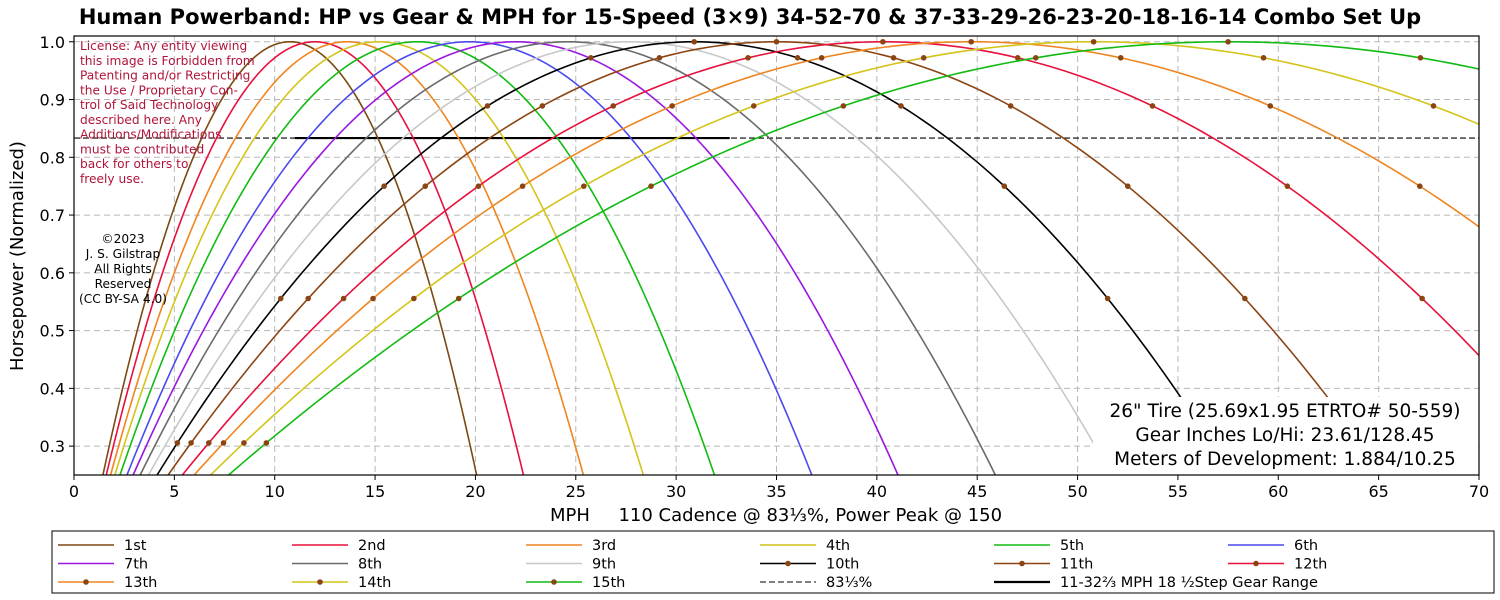 The image size is (1500, 600). I want to click on legend-item-8th: 8th, so click(337, 565).